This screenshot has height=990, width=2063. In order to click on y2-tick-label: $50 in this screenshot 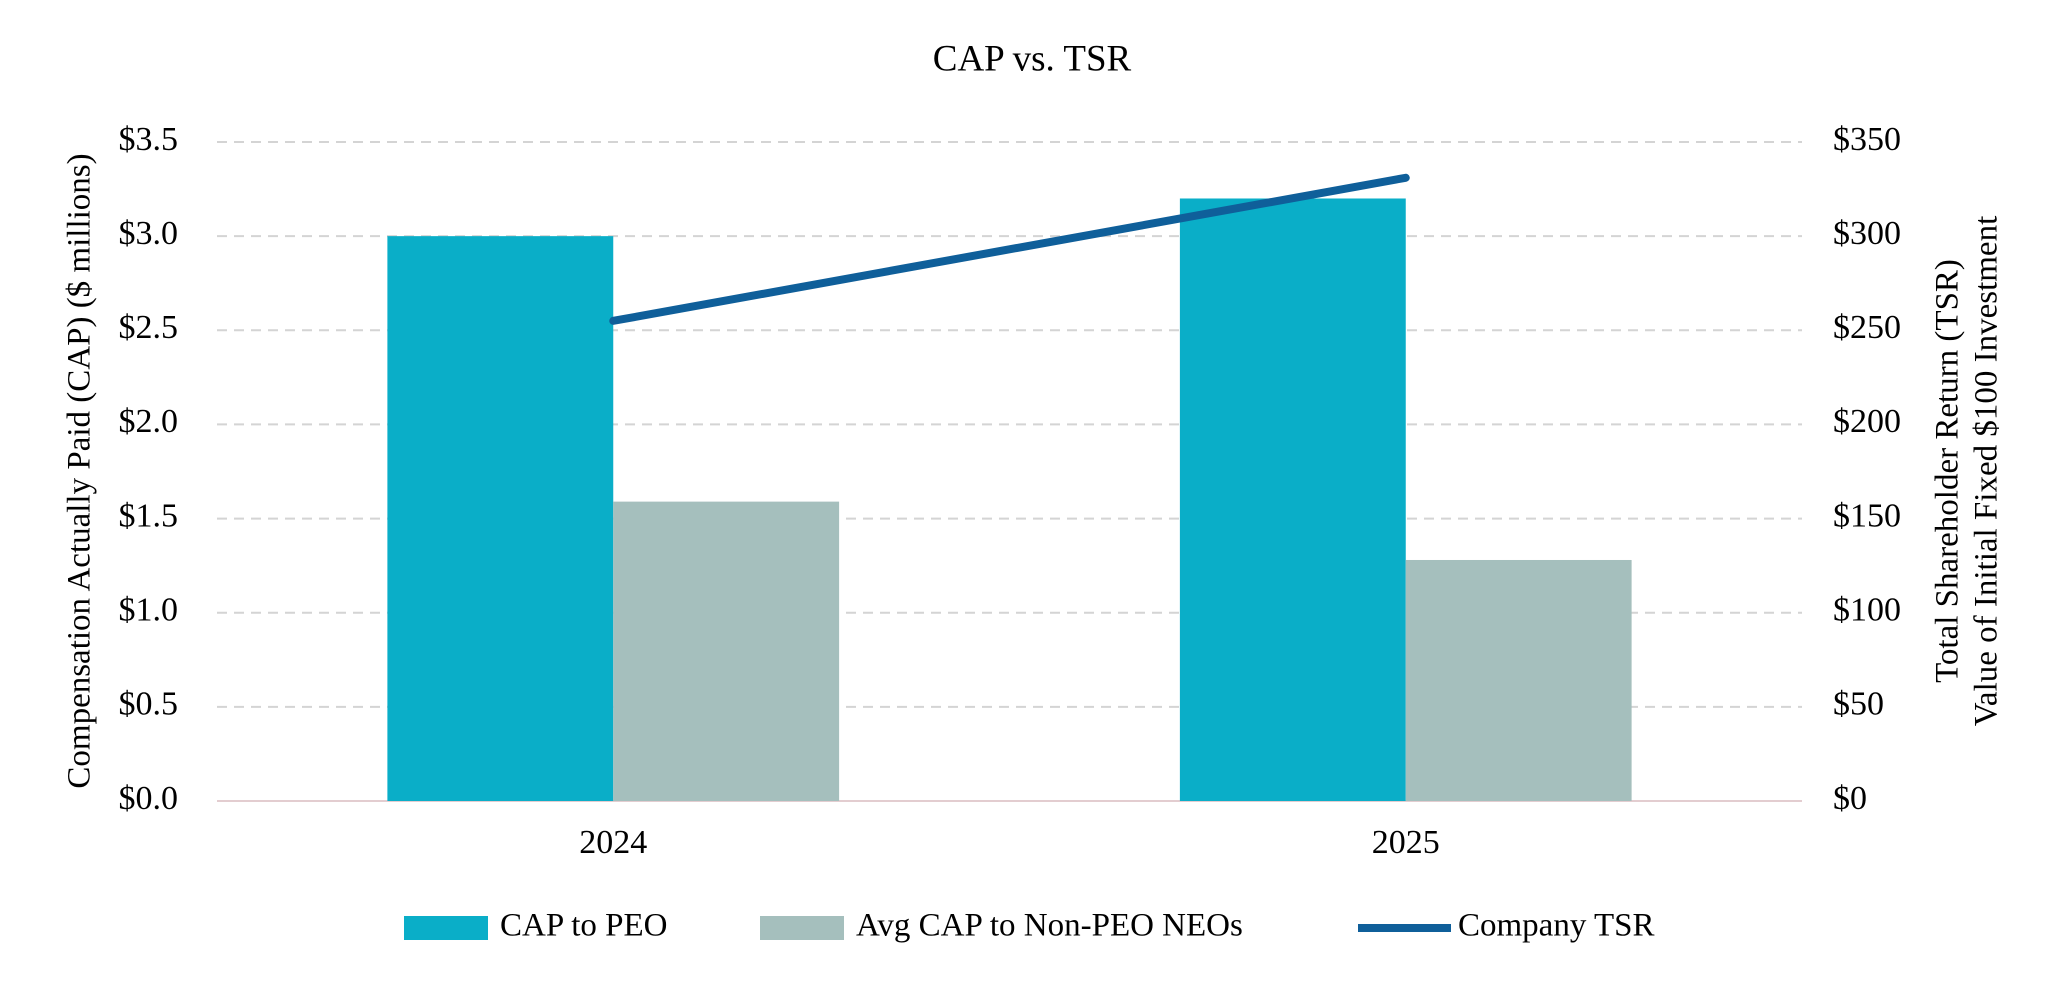, I will do `click(1858, 704)`.